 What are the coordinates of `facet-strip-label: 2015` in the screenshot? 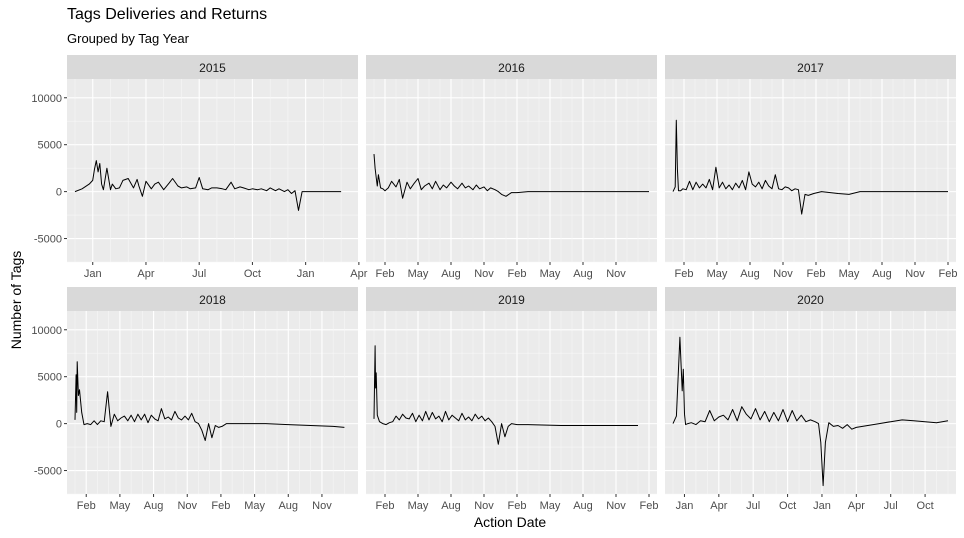 It's located at (212, 68).